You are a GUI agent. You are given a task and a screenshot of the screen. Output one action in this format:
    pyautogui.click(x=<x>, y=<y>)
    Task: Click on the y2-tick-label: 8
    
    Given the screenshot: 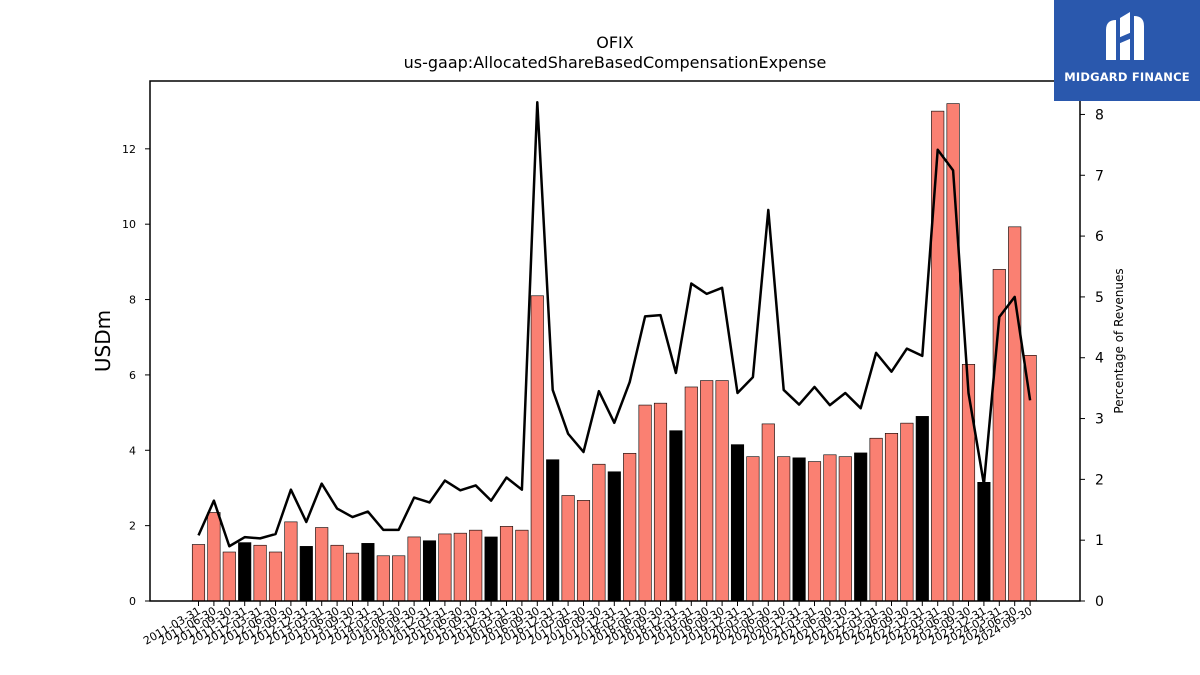 What is the action you would take?
    pyautogui.click(x=1099, y=115)
    